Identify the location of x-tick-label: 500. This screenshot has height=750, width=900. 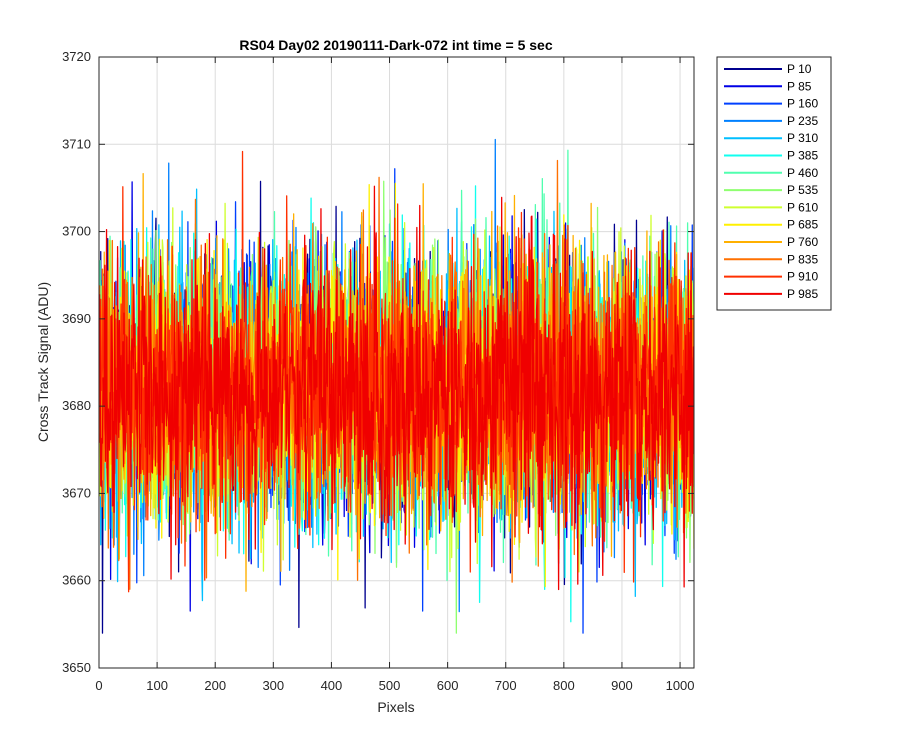
(390, 685).